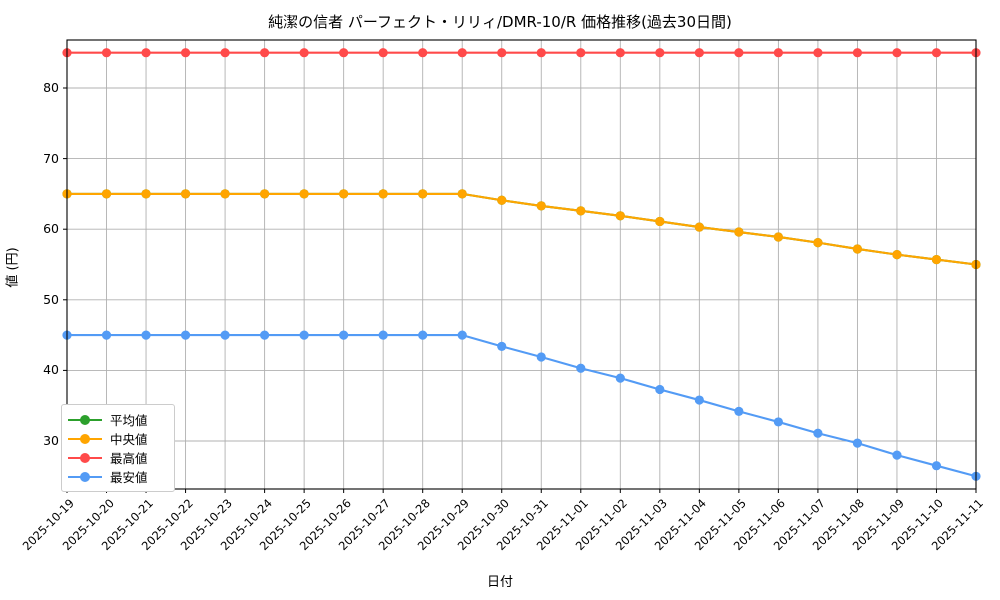  Describe the element at coordinates (51, 370) in the screenshot. I see `y-tick-label: 40` at that location.